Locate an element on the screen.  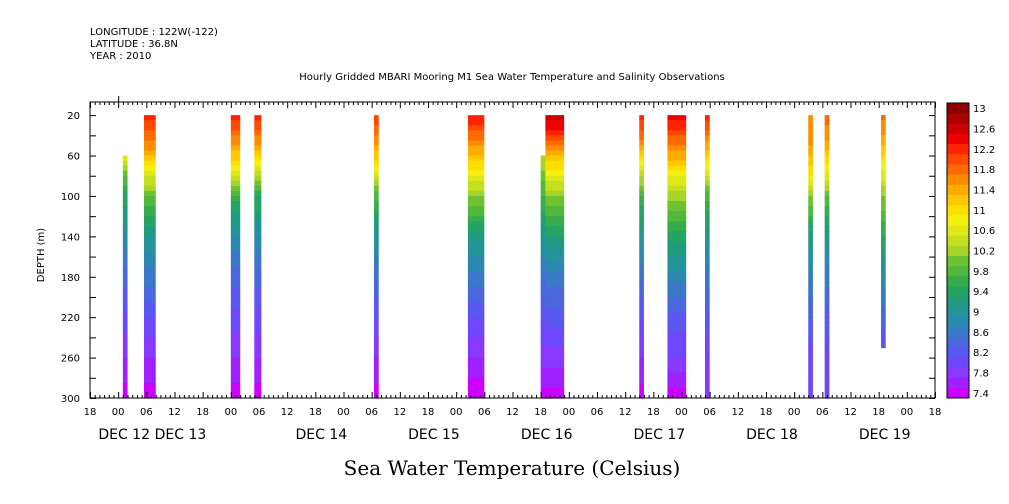
year-label: YEAR : 2010 is located at coordinates (120, 56).